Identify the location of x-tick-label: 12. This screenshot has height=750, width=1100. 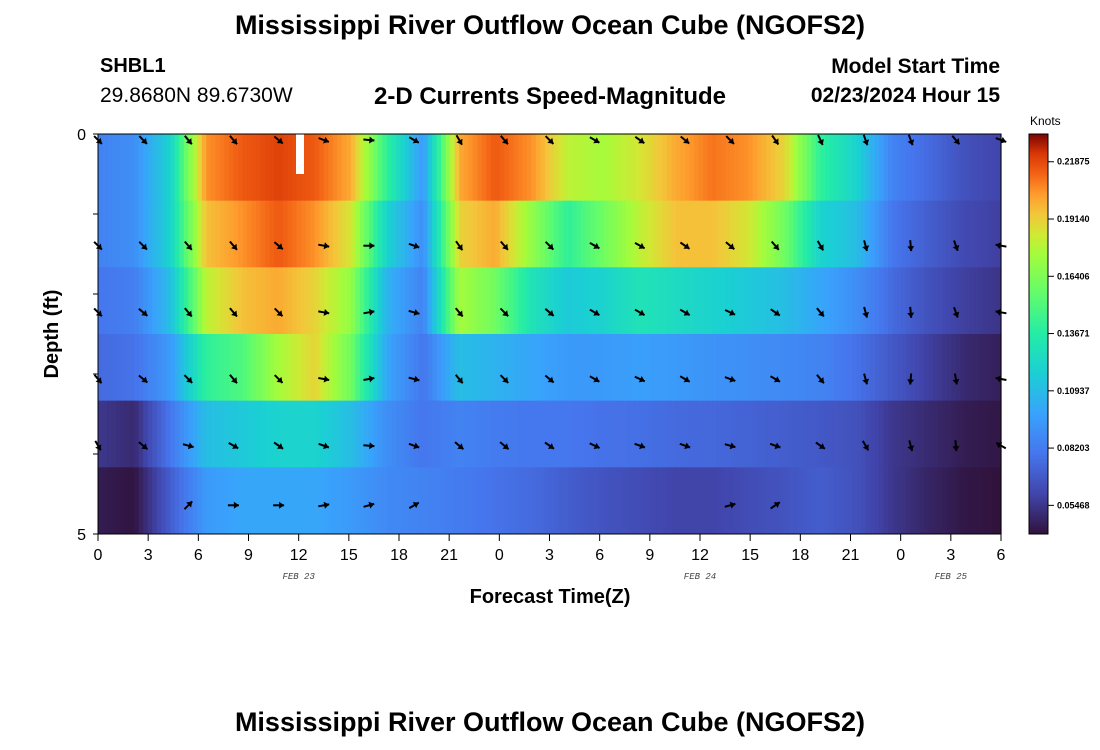
(700, 555).